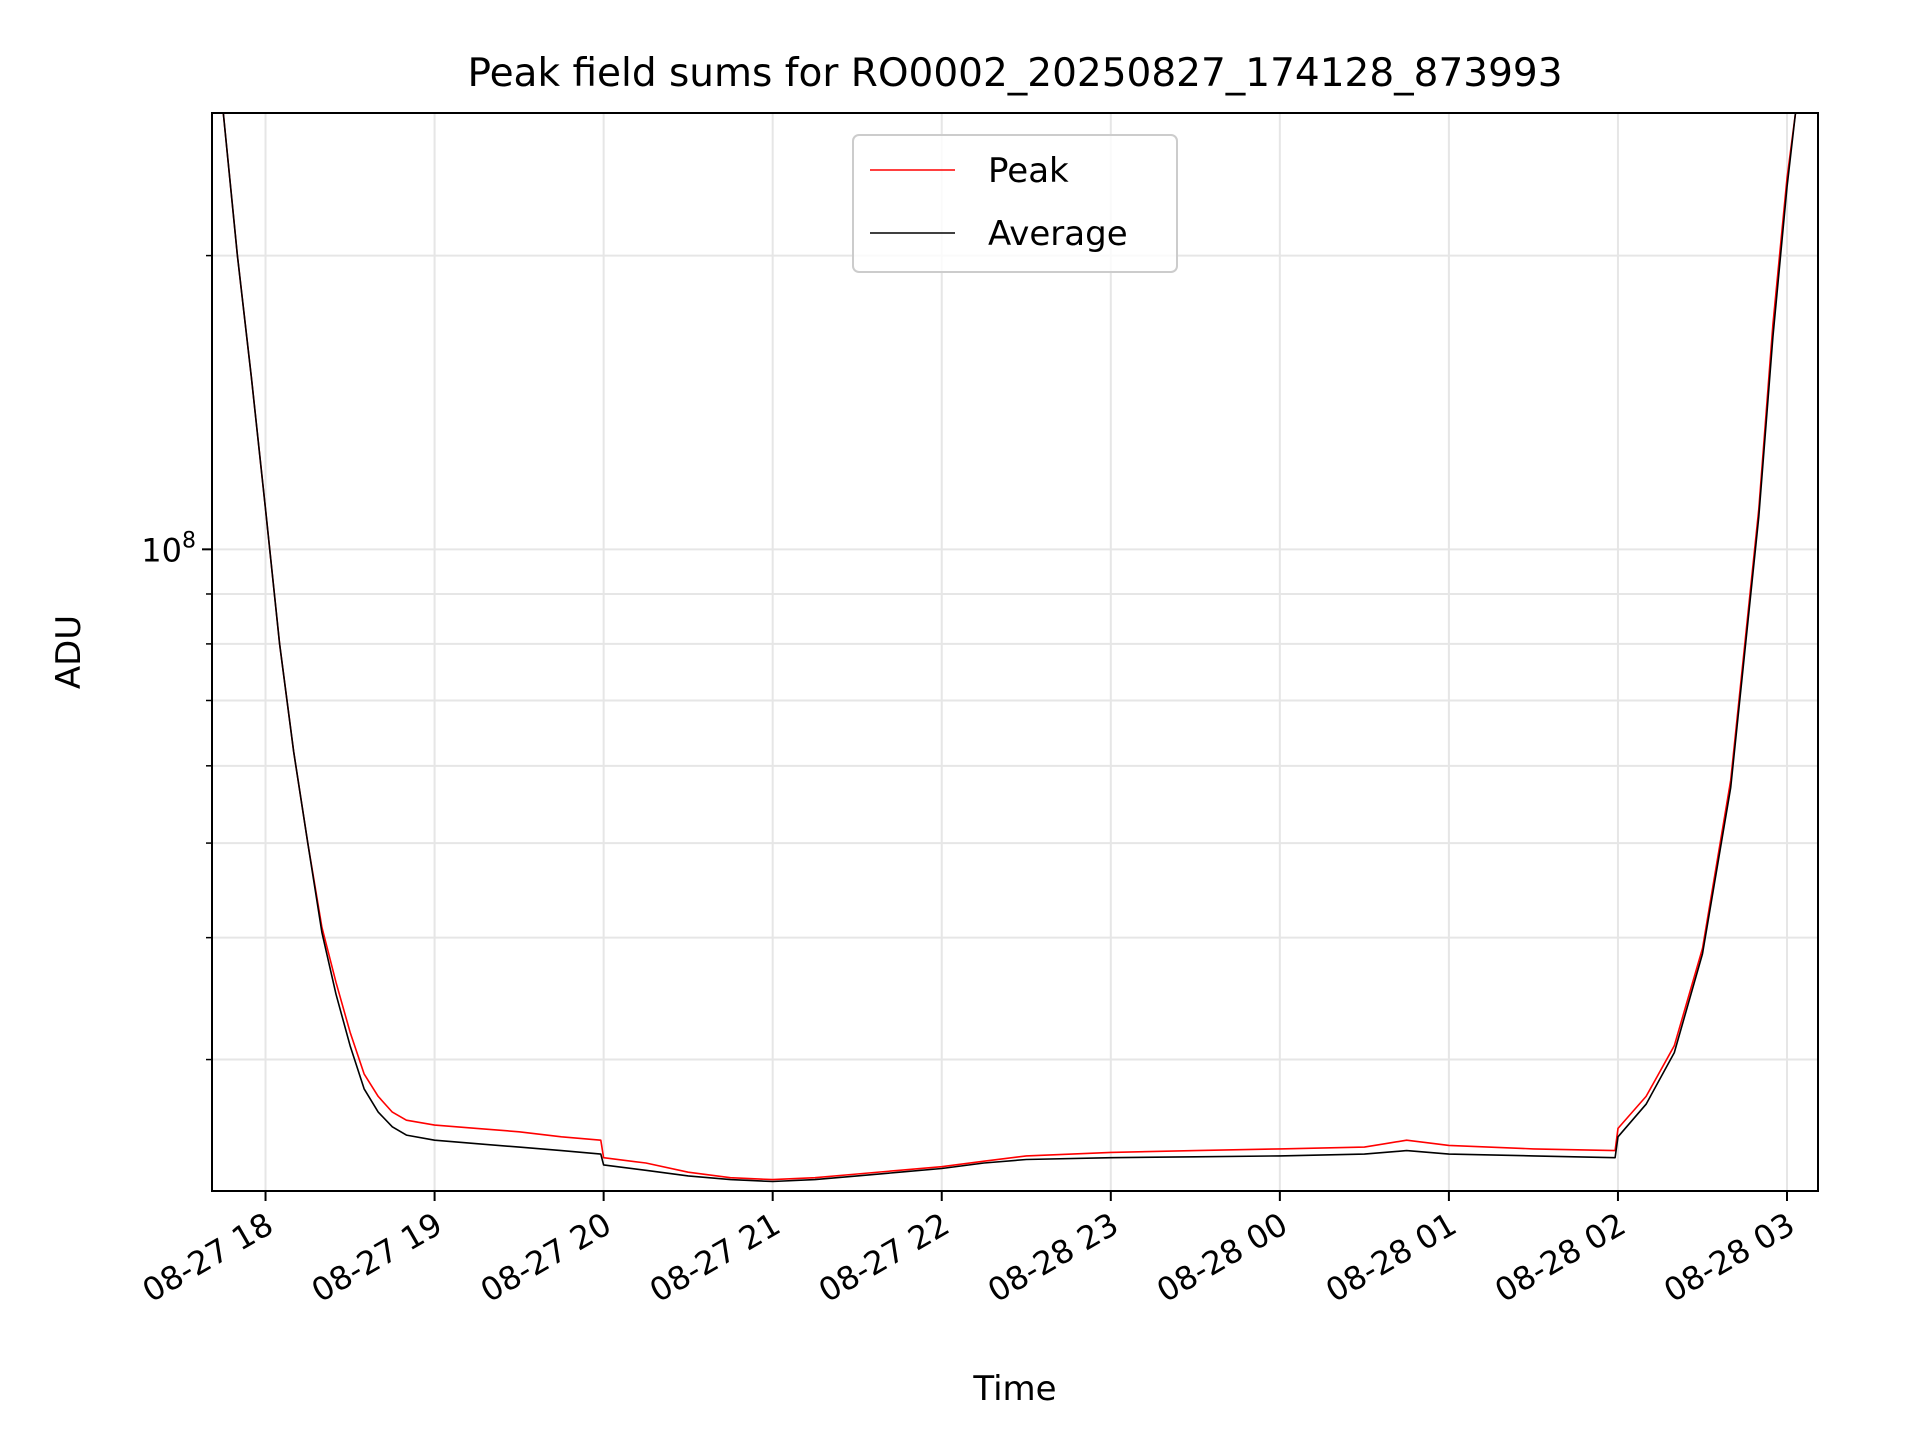 The height and width of the screenshot is (1440, 1920). Describe the element at coordinates (1028, 171) in the screenshot. I see `legend-peak-label: Peak` at that location.